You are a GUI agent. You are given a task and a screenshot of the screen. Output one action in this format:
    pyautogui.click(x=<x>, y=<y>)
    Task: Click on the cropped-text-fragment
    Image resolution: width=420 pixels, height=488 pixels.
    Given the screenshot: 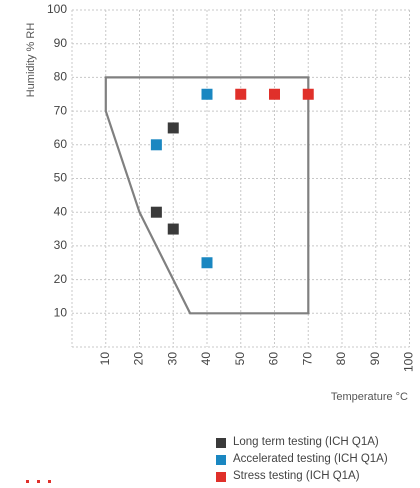 What is the action you would take?
    pyautogui.click(x=47, y=484)
    